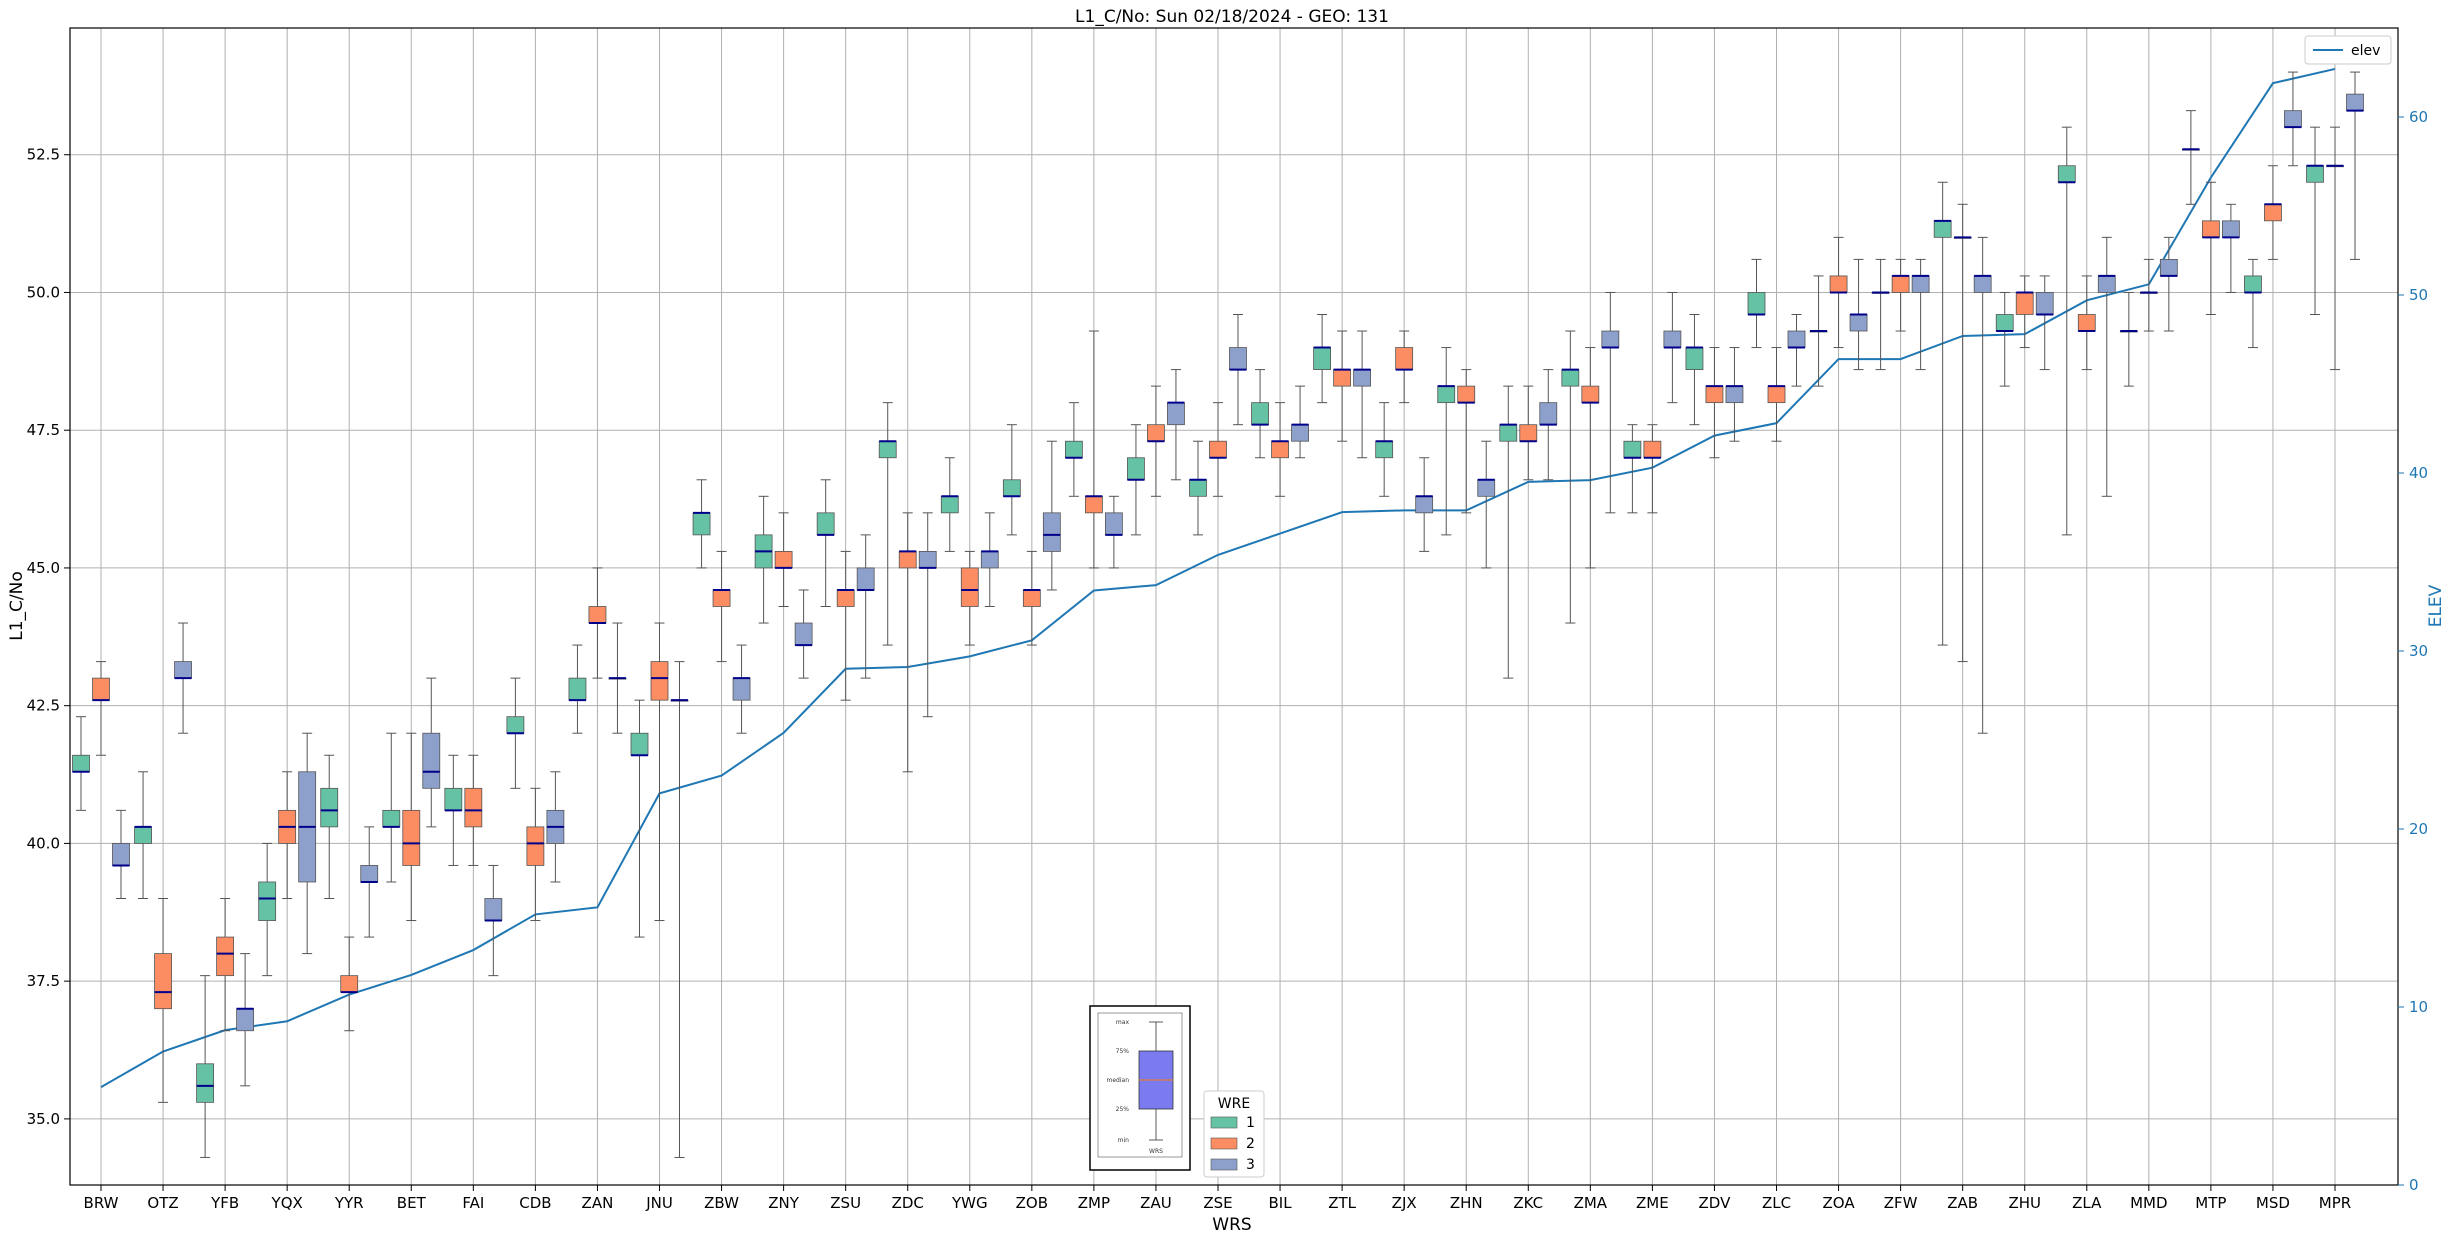 The image size is (2452, 1238). Describe the element at coordinates (1176, 425) in the screenshot. I see `box-plot-zau-wre3` at that location.